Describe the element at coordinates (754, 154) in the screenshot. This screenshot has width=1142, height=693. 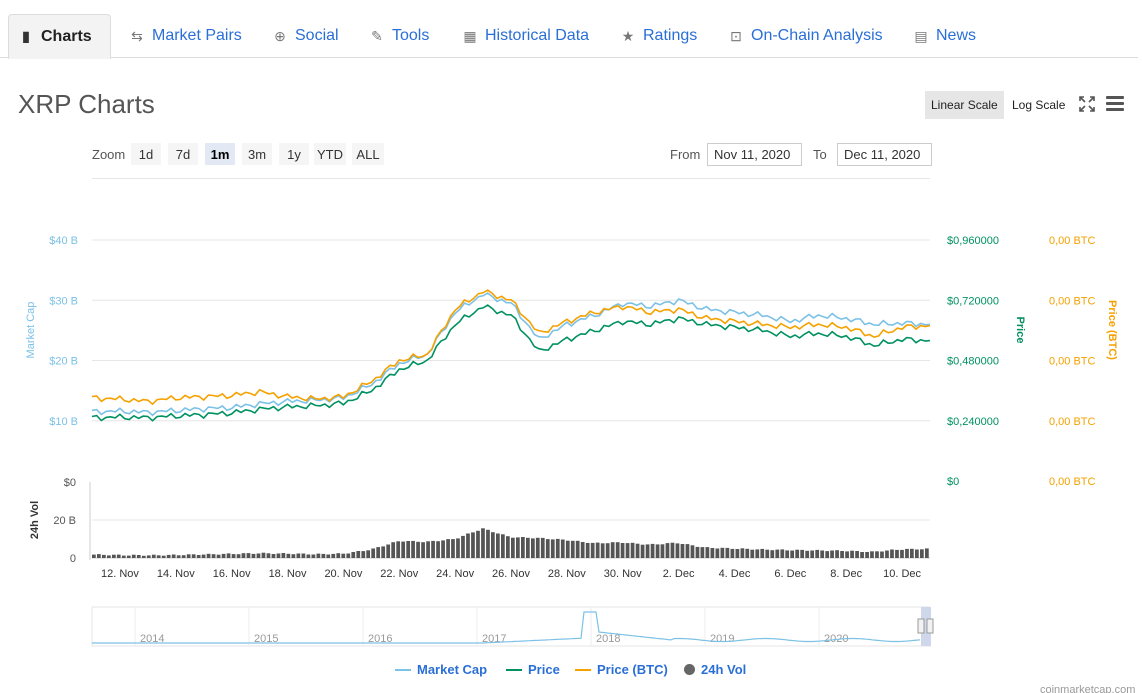
I see `from-date-input` at that location.